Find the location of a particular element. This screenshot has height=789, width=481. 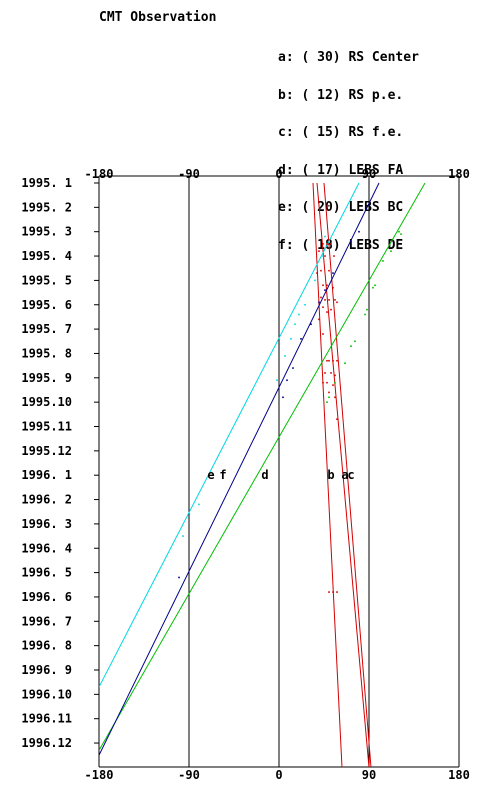

y-tick-label: 1996.11 is located at coordinates (46, 719).